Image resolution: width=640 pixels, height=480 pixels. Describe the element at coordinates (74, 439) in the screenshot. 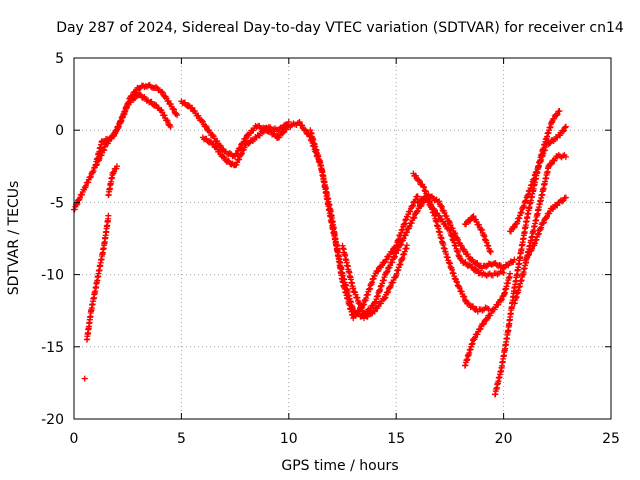

I see `x-tick-label: 0` at that location.